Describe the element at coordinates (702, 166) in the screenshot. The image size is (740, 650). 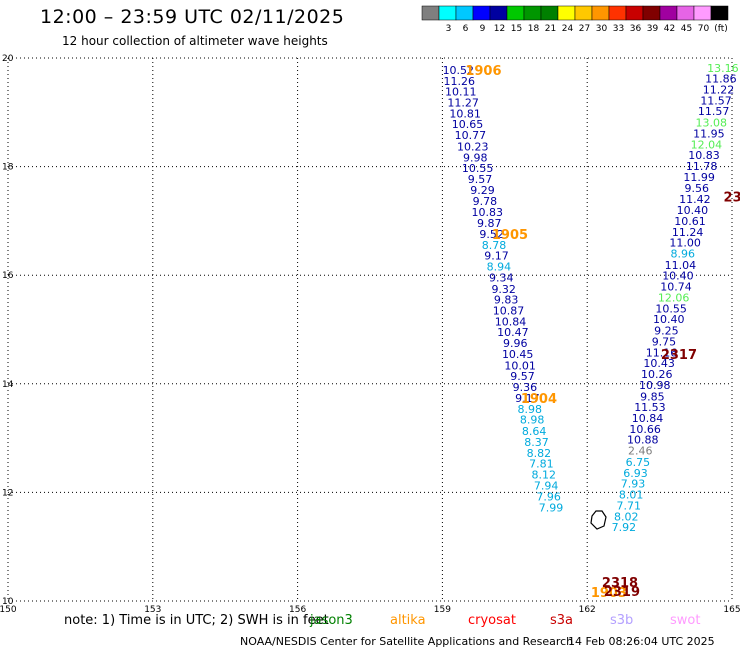
I see `wave-height-value: 11.78` at that location.